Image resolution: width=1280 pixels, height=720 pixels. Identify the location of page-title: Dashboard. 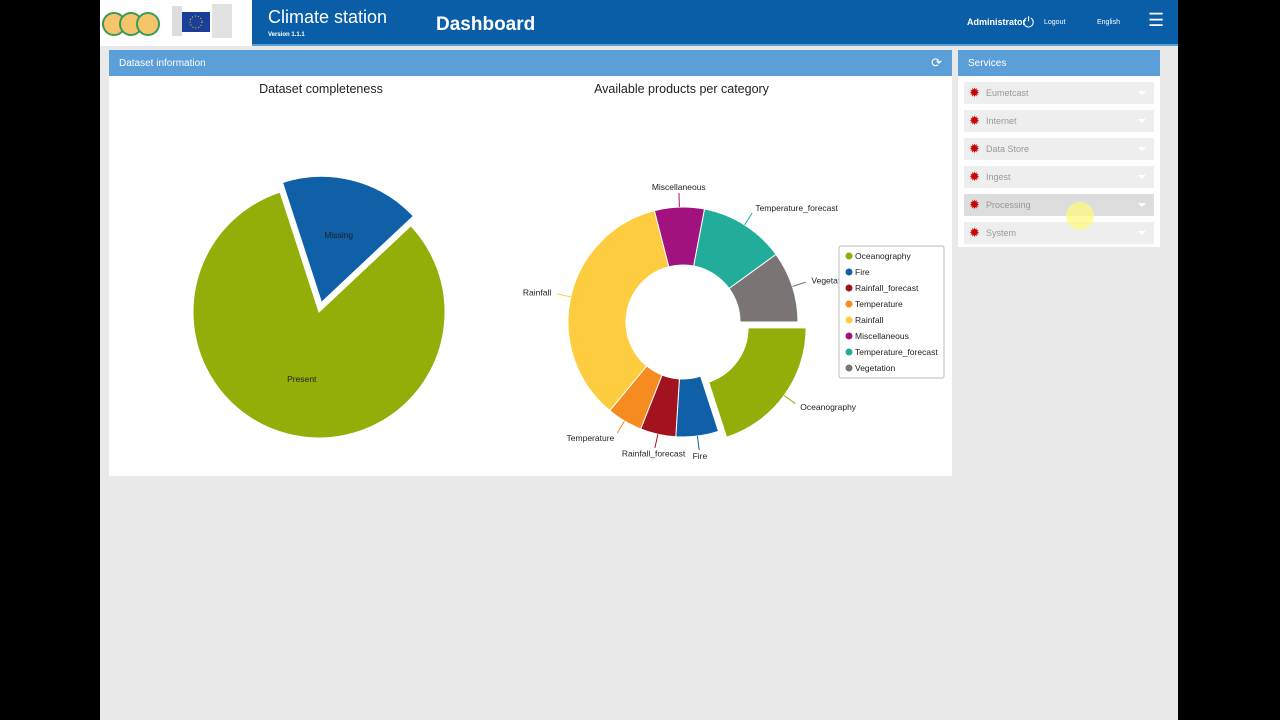
(486, 24).